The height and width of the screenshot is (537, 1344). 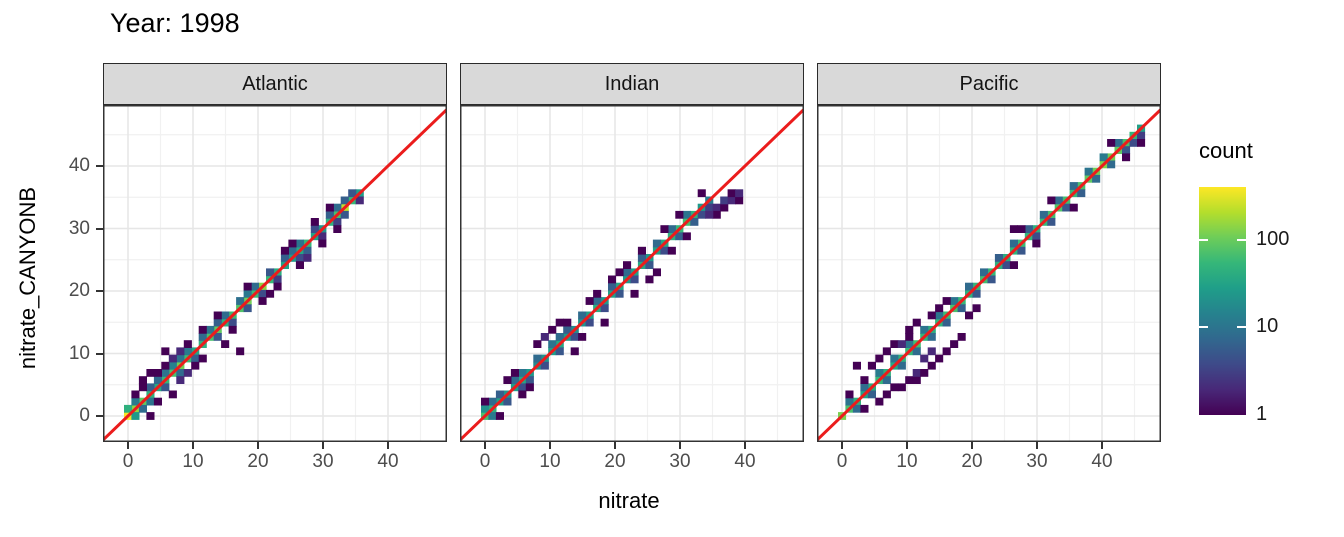 What do you see at coordinates (632, 464) in the screenshot?
I see `x-axis-indian: 0 10 20 30 40` at bounding box center [632, 464].